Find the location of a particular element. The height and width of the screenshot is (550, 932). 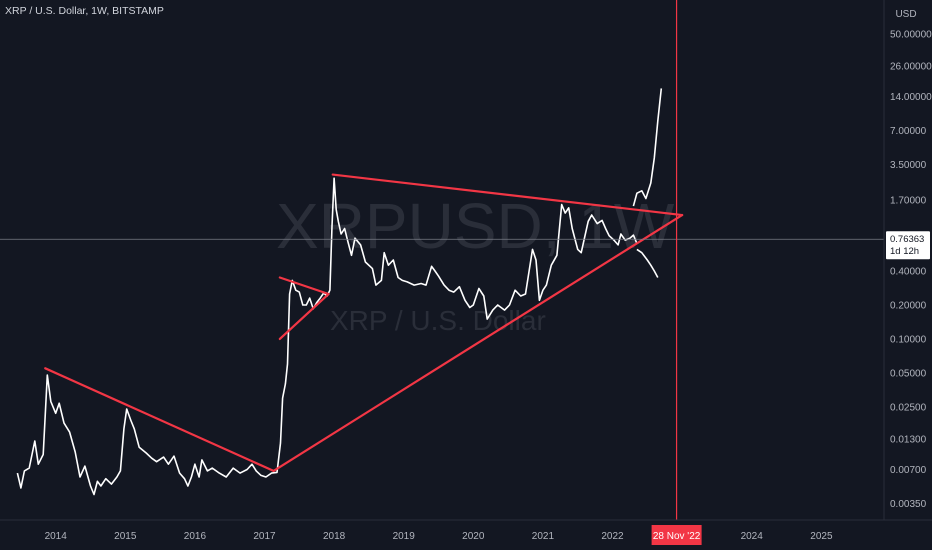

current-price-tag: 0.76363 1d 12h is located at coordinates (908, 245).